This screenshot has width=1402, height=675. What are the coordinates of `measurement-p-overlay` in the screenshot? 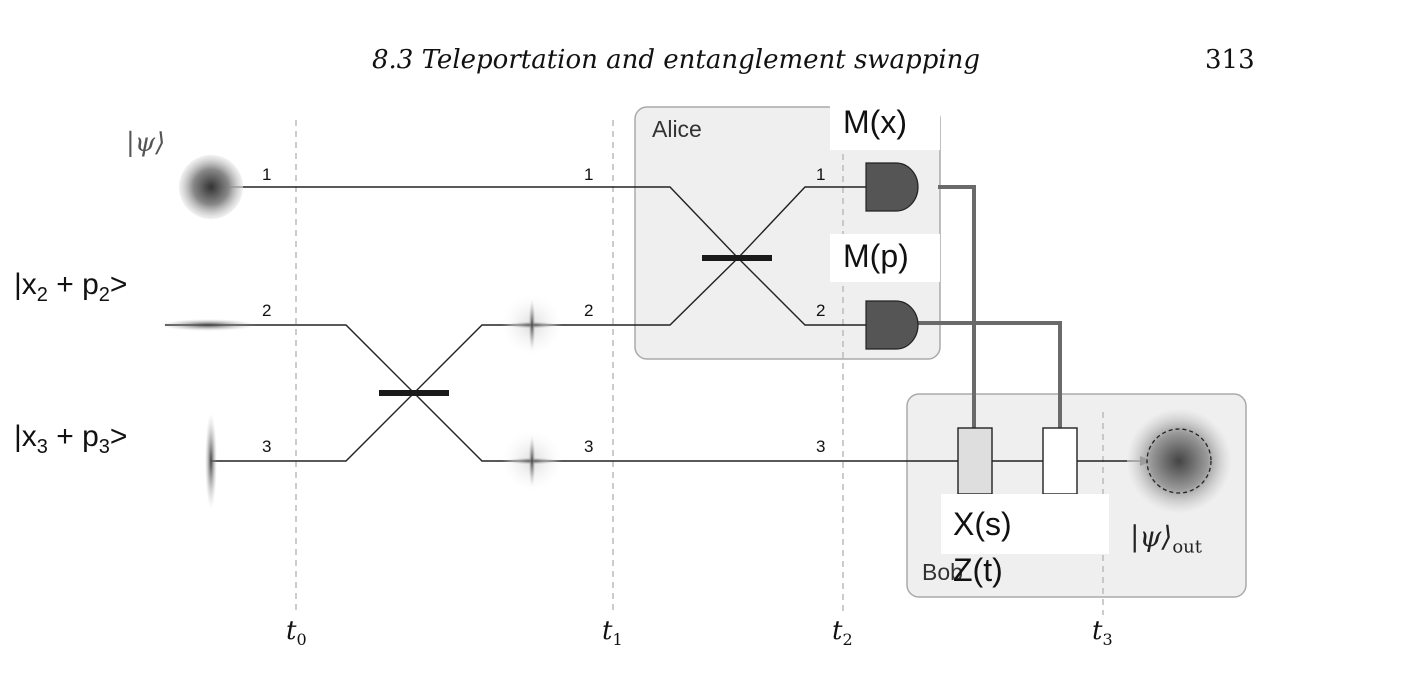 It's located at (885, 258).